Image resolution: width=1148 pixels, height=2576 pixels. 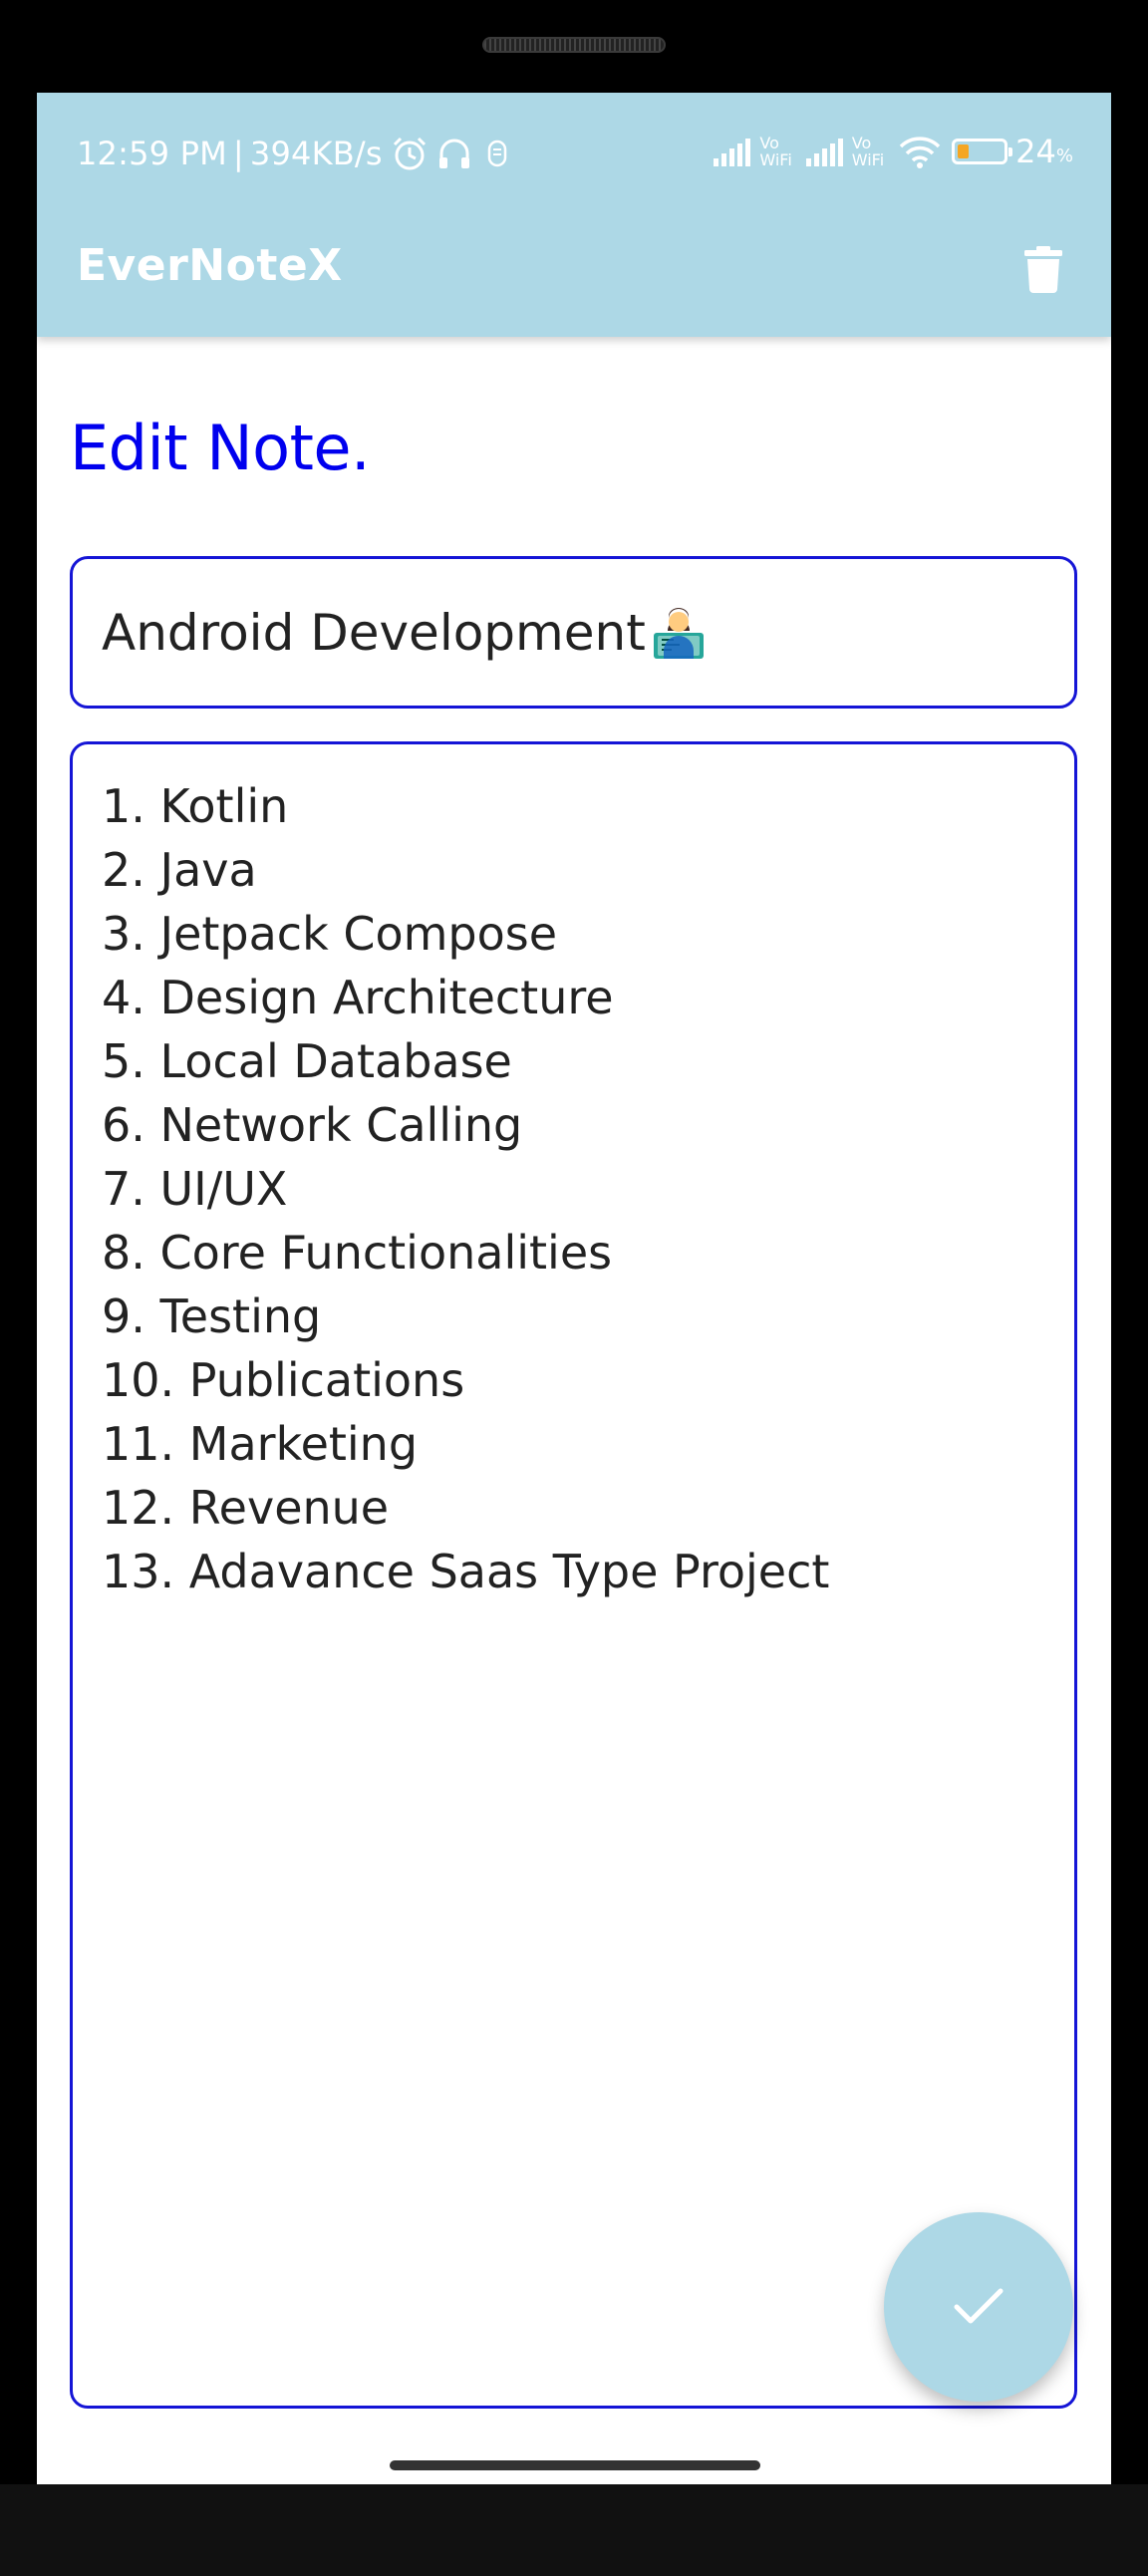 I want to click on note-title-input: Android Development, so click(x=573, y=632).